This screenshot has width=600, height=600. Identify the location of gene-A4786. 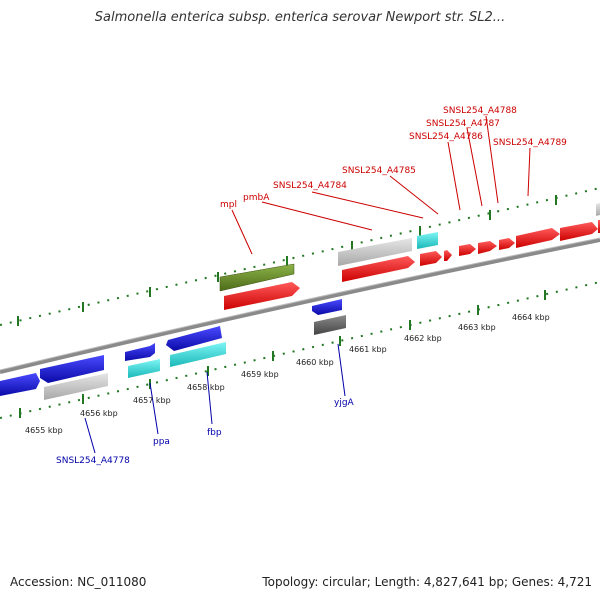
(448, 255).